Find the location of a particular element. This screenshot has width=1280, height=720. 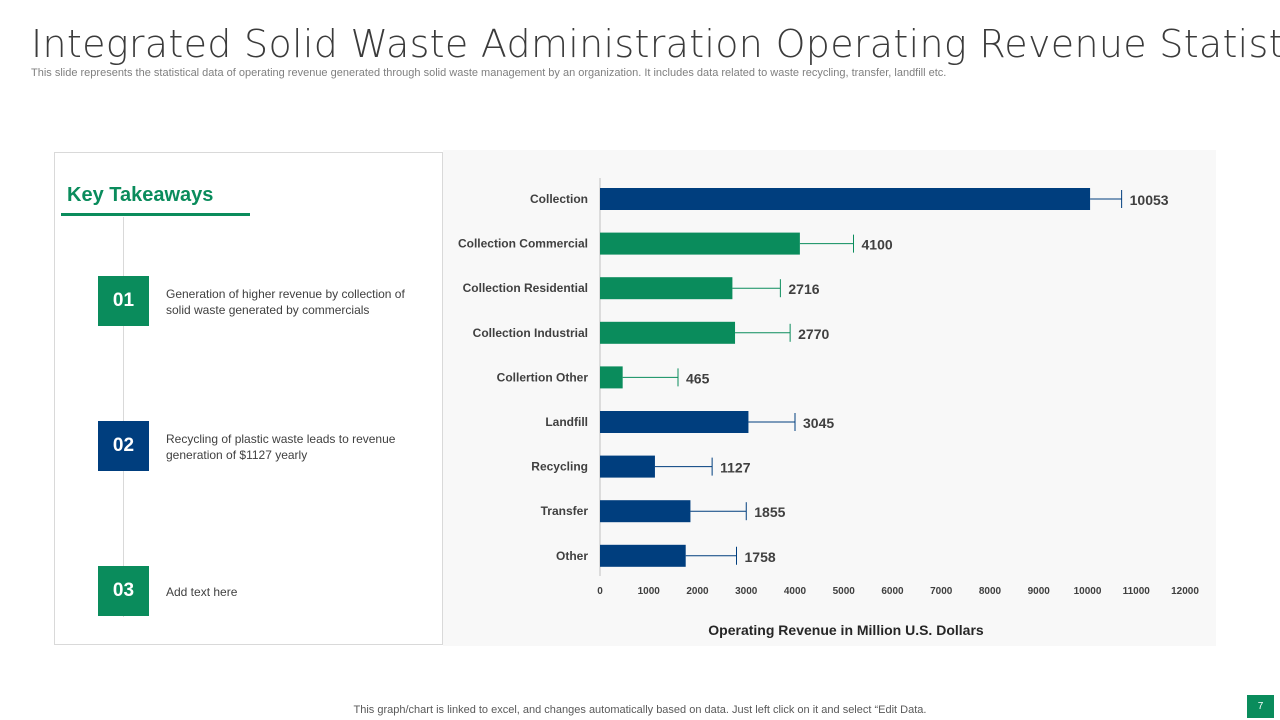

x-tick-label: 11000 is located at coordinates (1137, 591).